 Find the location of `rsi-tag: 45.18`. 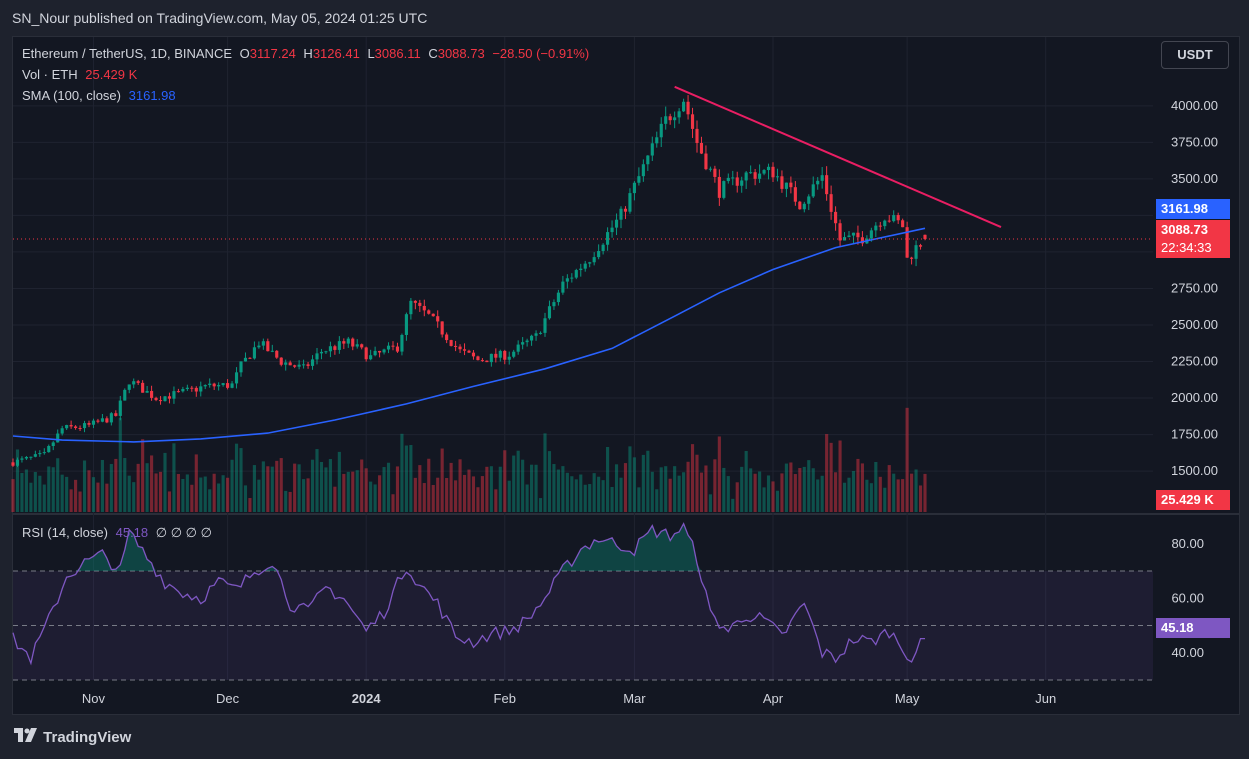

rsi-tag: 45.18 is located at coordinates (1193, 628).